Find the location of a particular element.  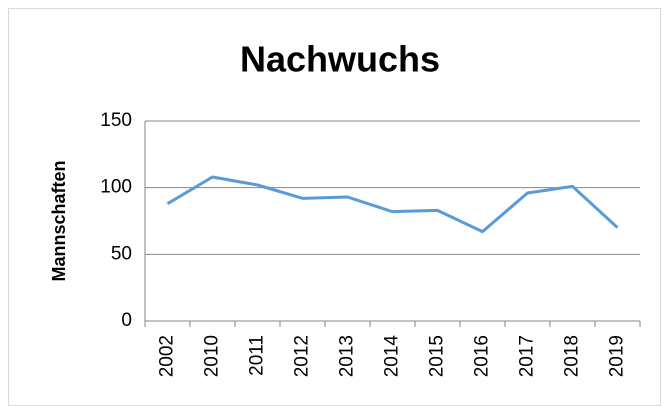

x-tick-label: 2002 is located at coordinates (167, 356).